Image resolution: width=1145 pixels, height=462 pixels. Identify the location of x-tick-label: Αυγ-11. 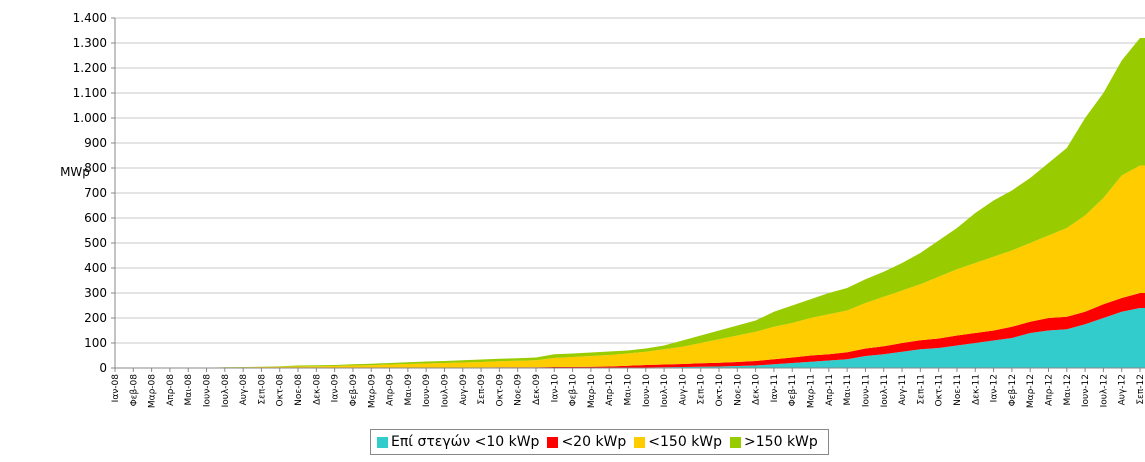
(903, 389).